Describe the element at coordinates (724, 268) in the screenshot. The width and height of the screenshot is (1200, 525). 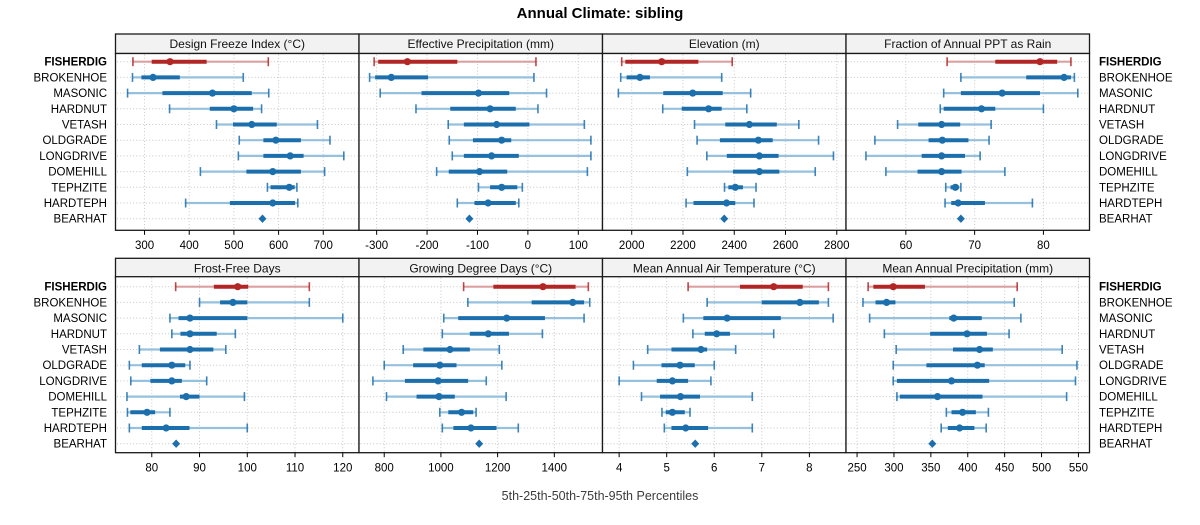
I see `panel-title: Mean Annual Air Temperature (°C)` at that location.